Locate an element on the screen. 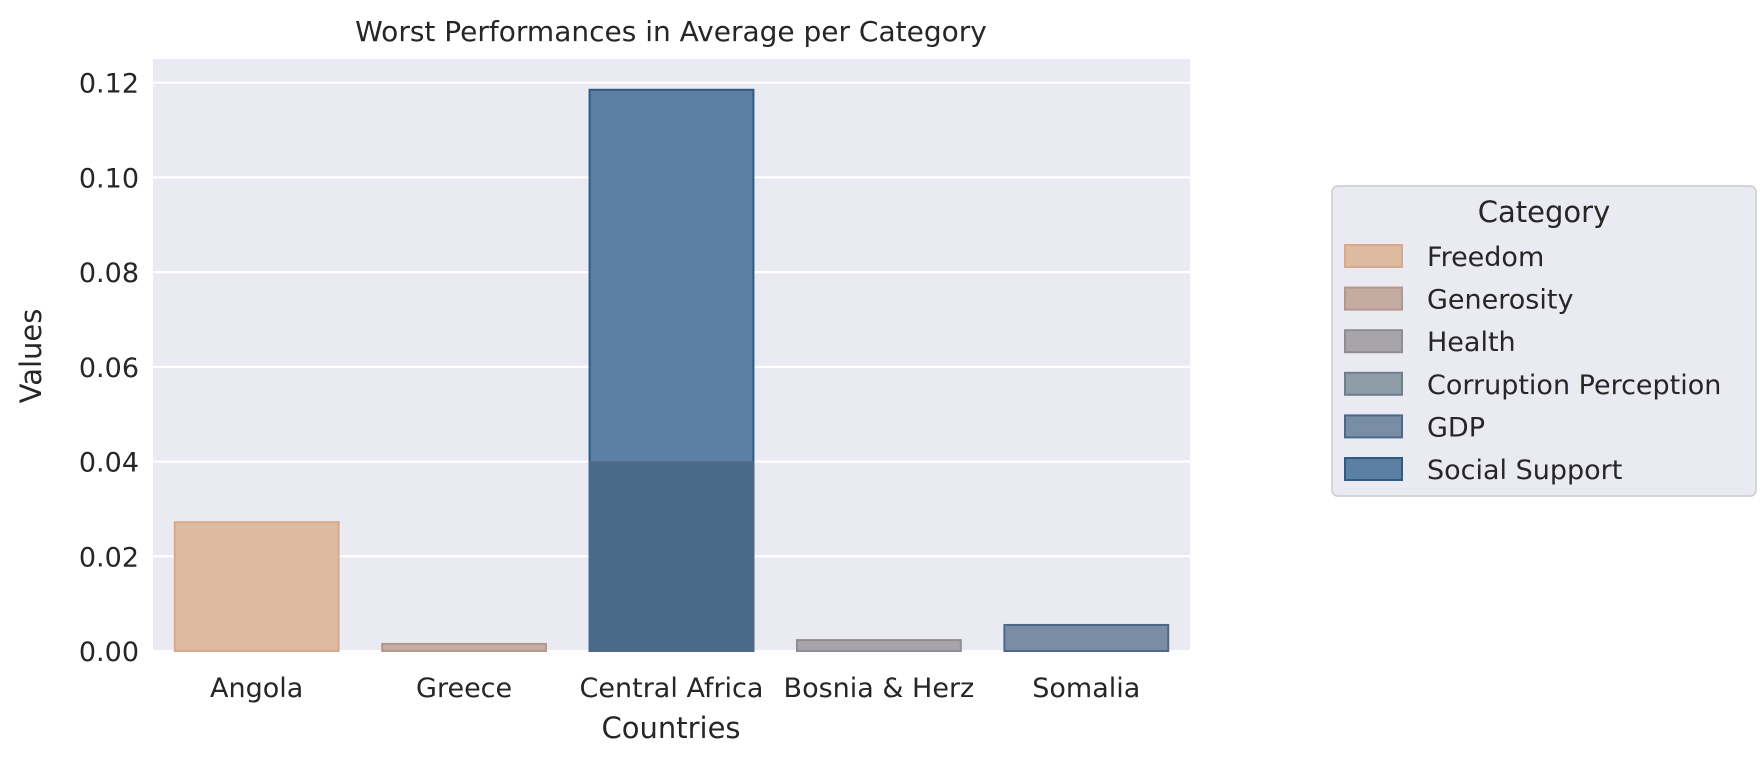 The width and height of the screenshot is (1760, 764). y-tick-label: 0.06 is located at coordinates (109, 368).